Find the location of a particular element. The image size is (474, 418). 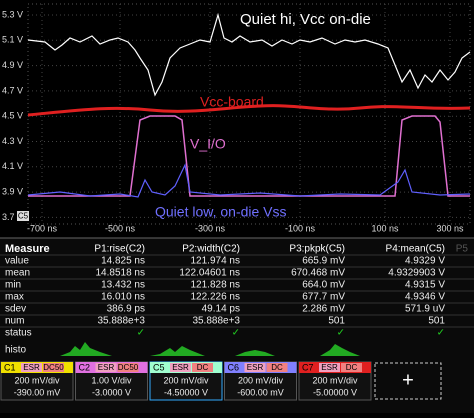

measure-cell: 386.9 ps is located at coordinates (126, 309).